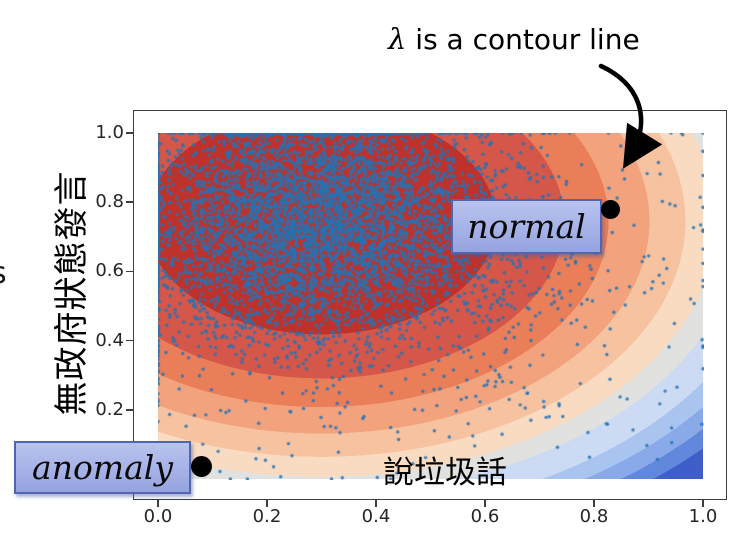  What do you see at coordinates (703, 516) in the screenshot?
I see `x-tick-label: 1.0` at bounding box center [703, 516].